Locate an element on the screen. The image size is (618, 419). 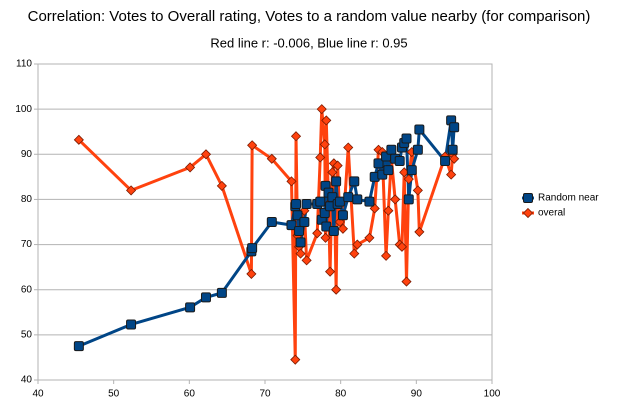
legend-label: overal is located at coordinates (551, 213).